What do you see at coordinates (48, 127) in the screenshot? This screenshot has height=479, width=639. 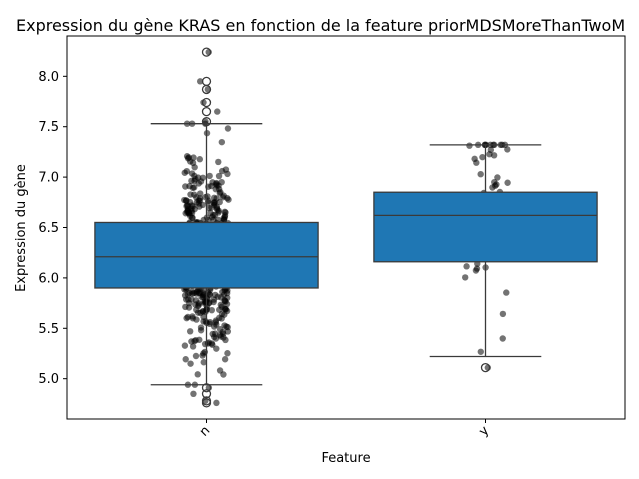 I see `y-tick-label: 7.5` at bounding box center [48, 127].